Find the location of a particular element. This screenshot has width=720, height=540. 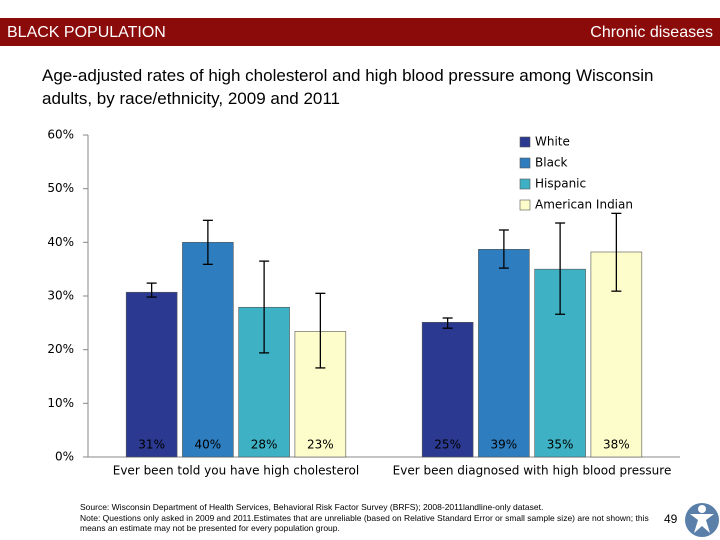

x-tick-label: Ever been told you have high cholesterol is located at coordinates (236, 471).